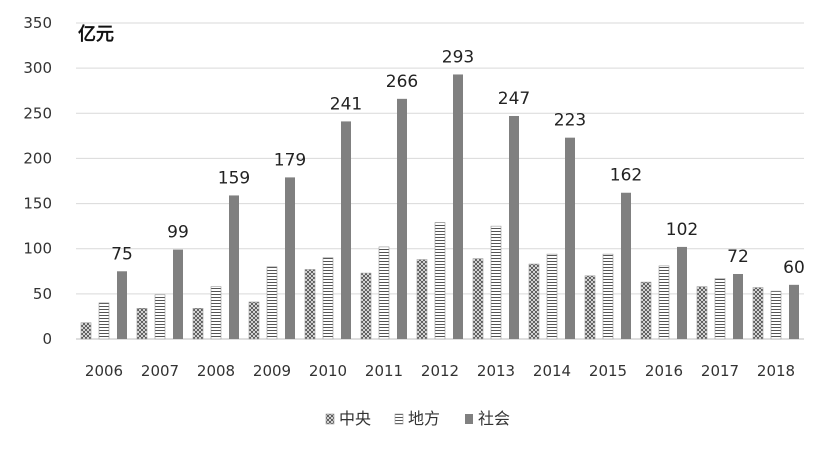 This screenshot has width=828, height=451. What do you see at coordinates (494, 418) in the screenshot?
I see `legend-label: 社会` at bounding box center [494, 418].